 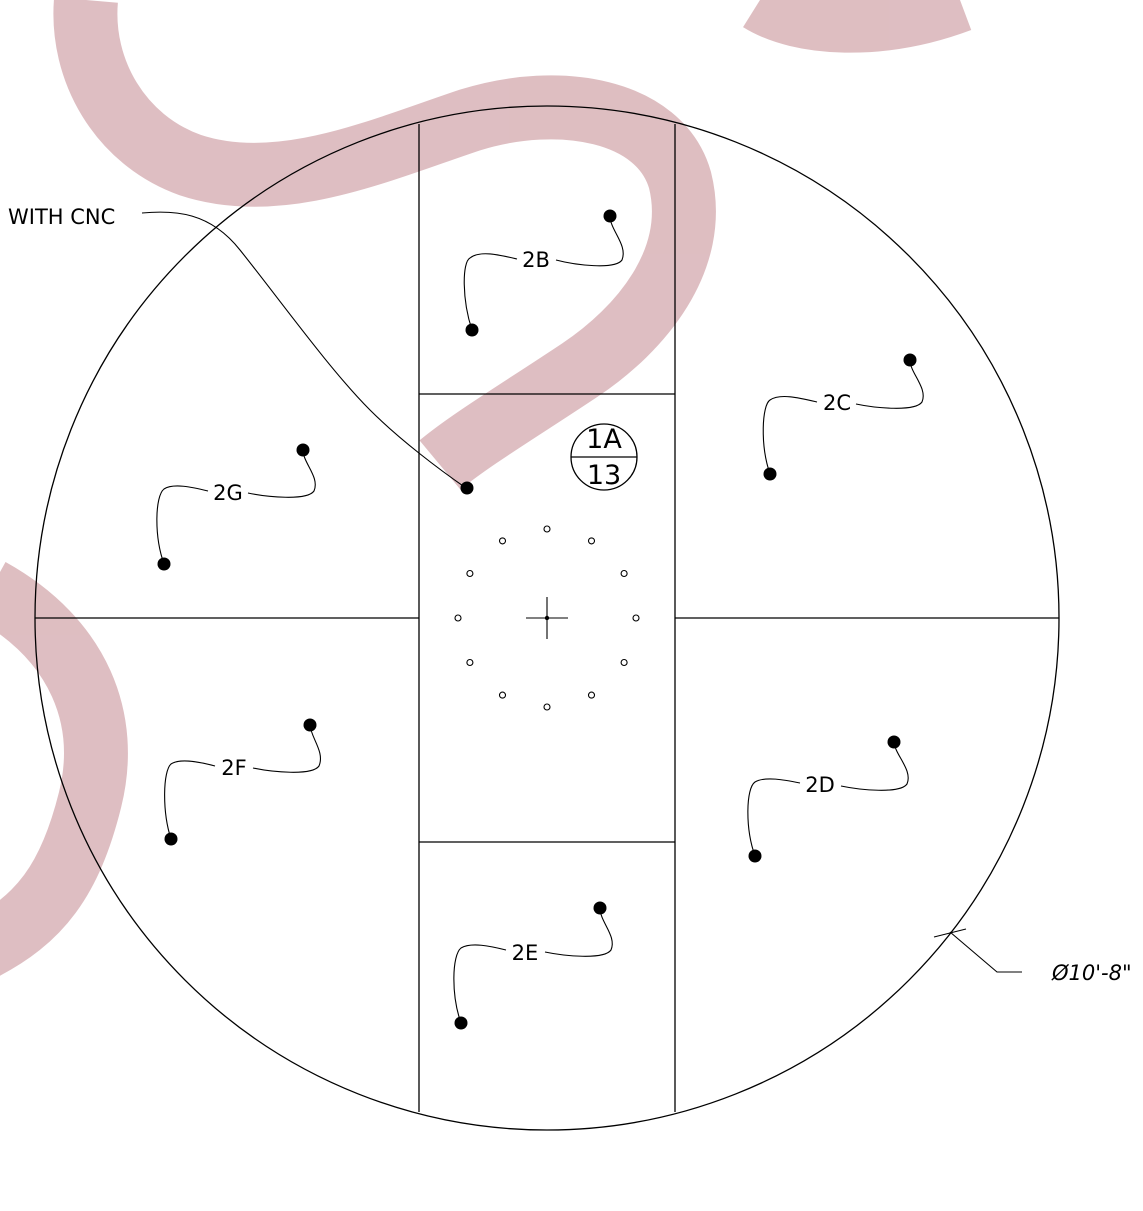 What do you see at coordinates (64, 769) in the screenshot?
I see `watermark-ribbon-left` at bounding box center [64, 769].